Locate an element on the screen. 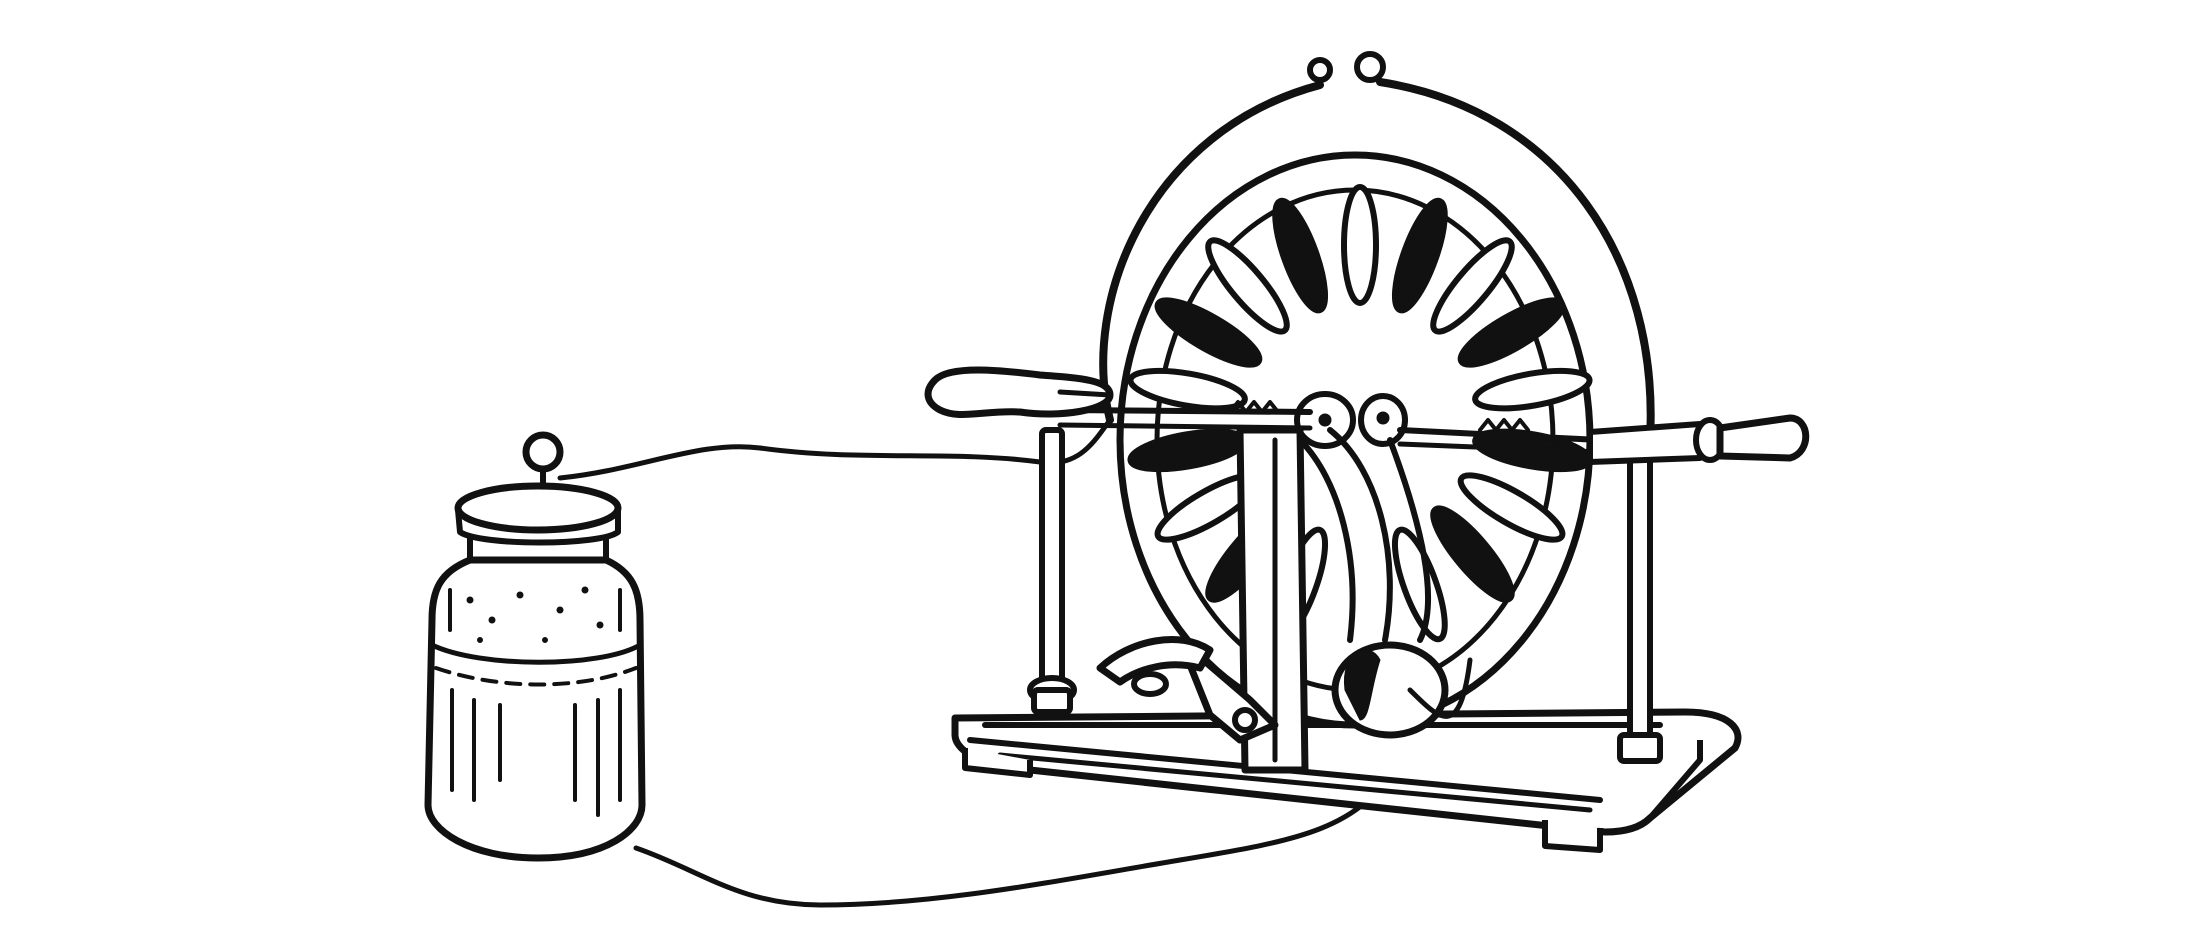 The width and height of the screenshot is (2190, 948). disc-sectors is located at coordinates (1360, 413).